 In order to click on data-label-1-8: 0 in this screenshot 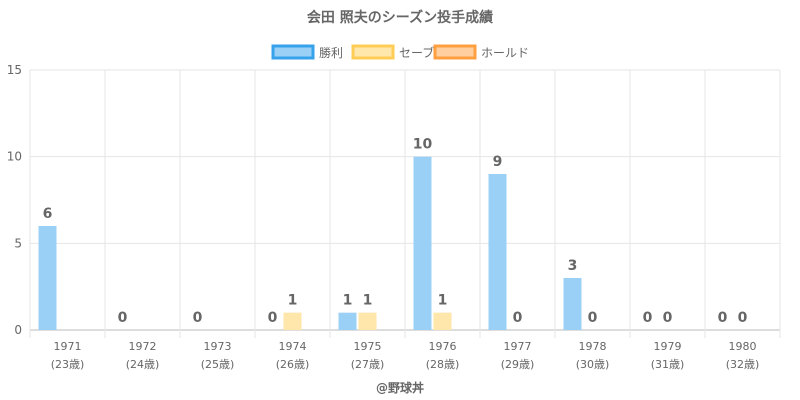, I will do `click(668, 318)`.